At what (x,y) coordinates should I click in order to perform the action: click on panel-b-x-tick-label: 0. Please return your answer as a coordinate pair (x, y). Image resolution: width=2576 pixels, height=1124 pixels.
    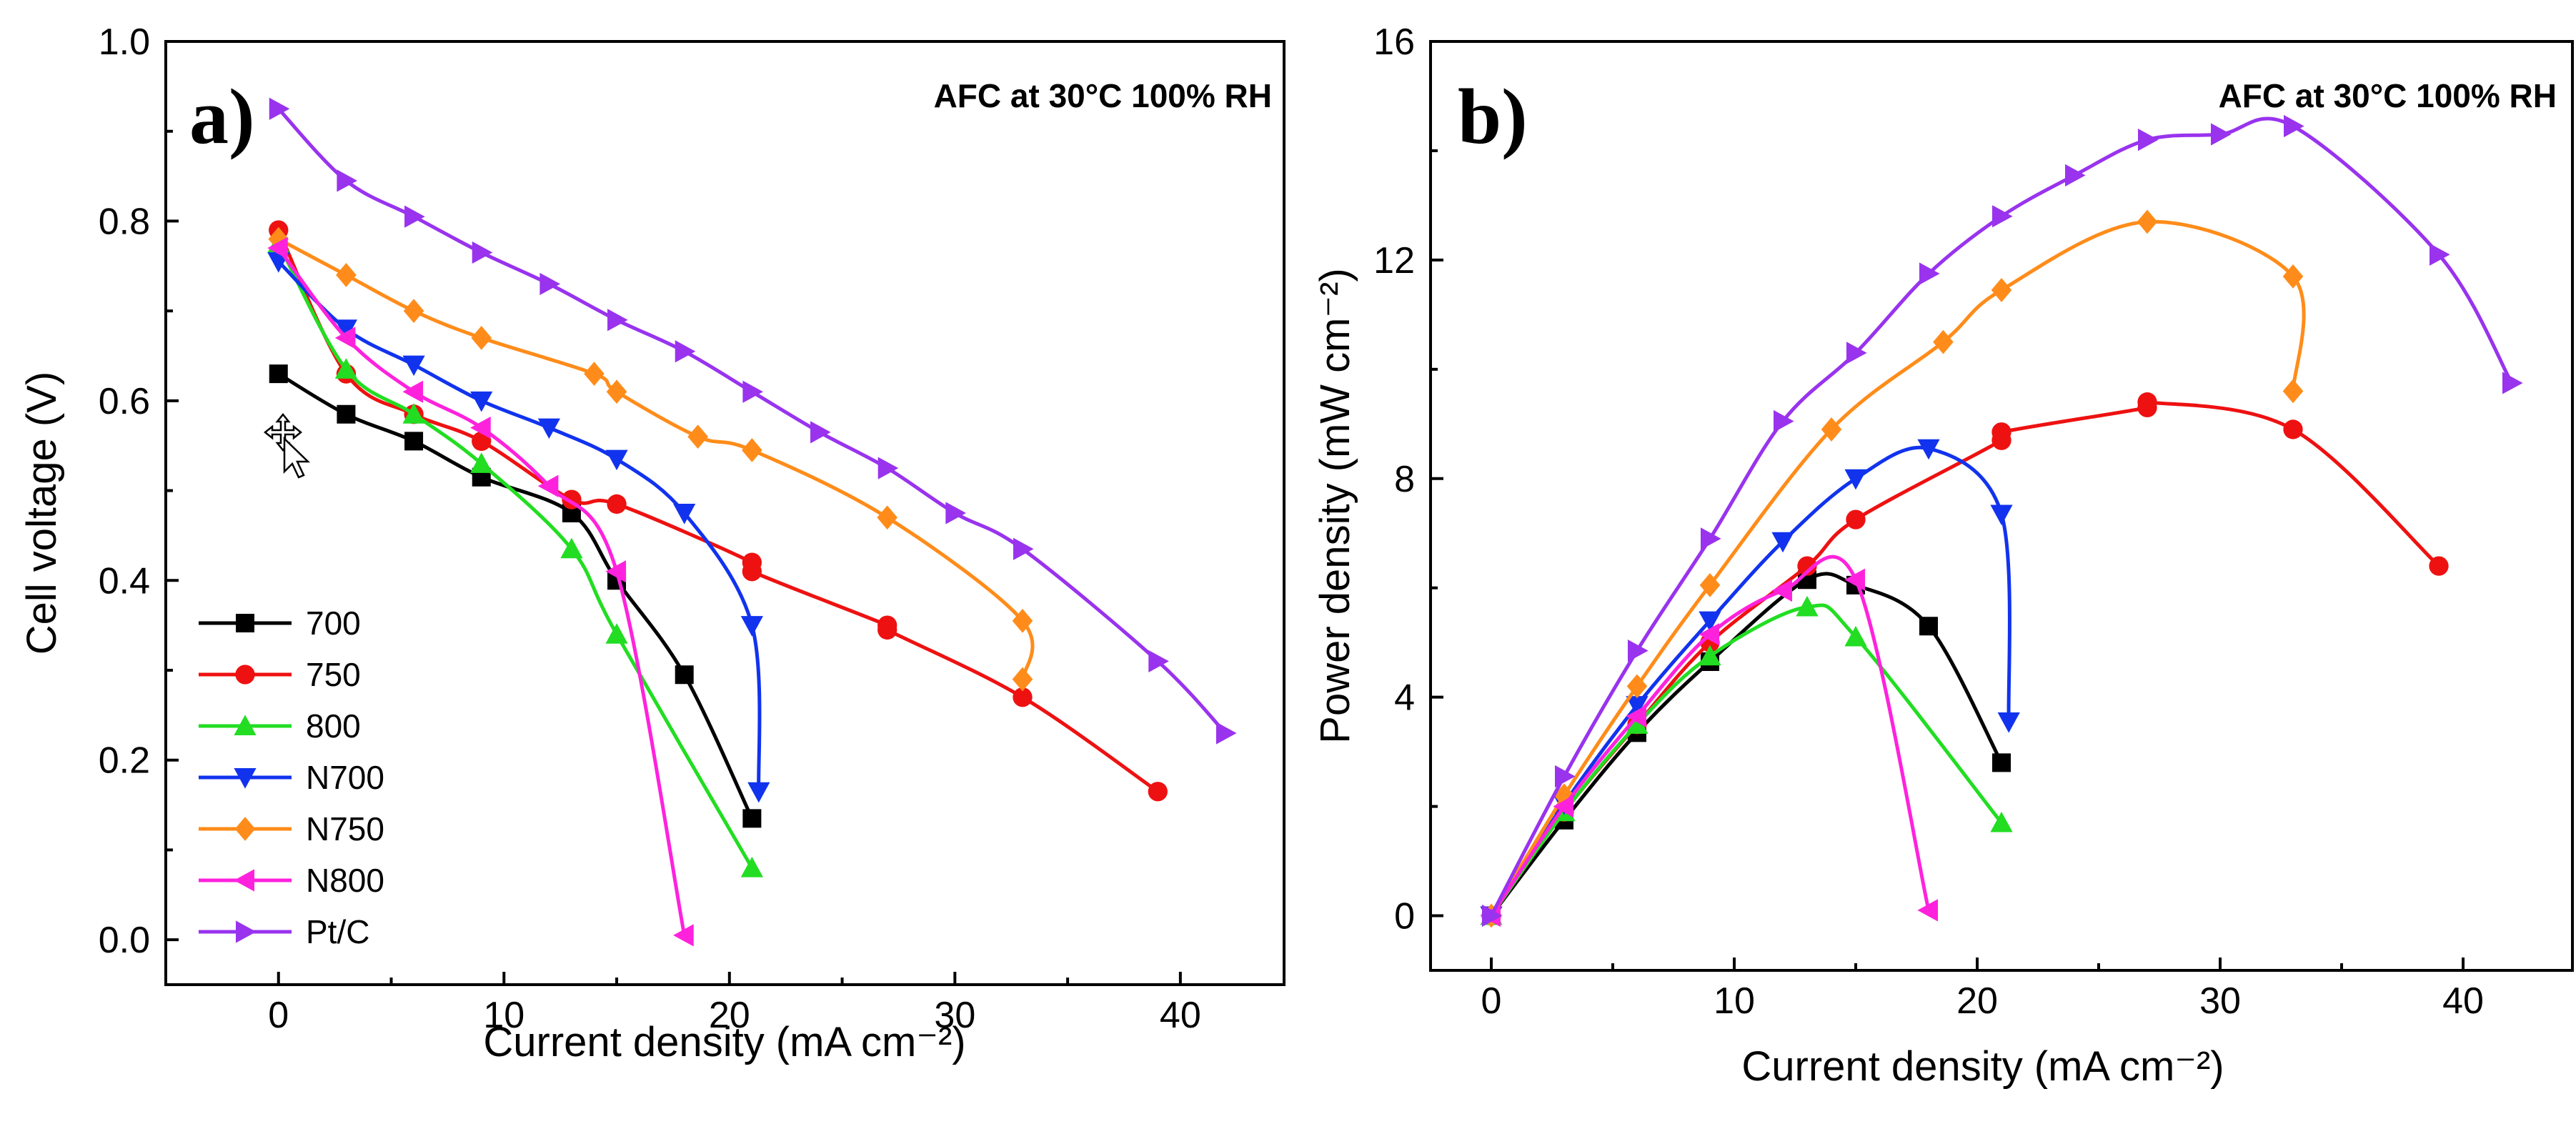
    Looking at the image, I should click on (1491, 1001).